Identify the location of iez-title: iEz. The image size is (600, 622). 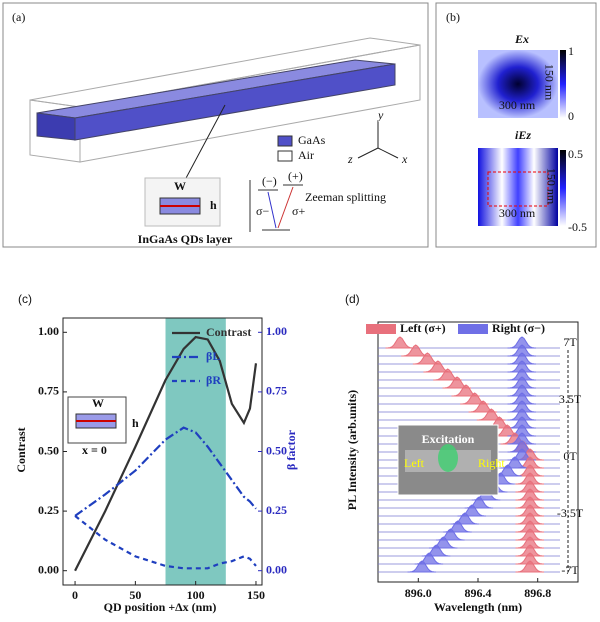
(523, 135).